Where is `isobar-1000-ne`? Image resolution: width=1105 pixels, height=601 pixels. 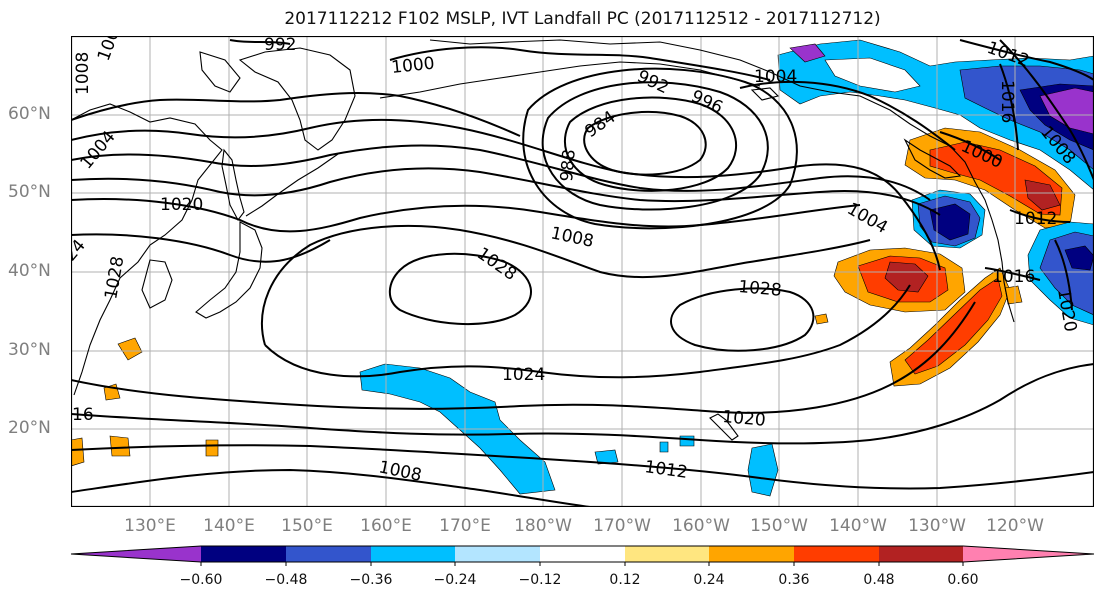
isobar-1000-ne is located at coordinates (970, 146).